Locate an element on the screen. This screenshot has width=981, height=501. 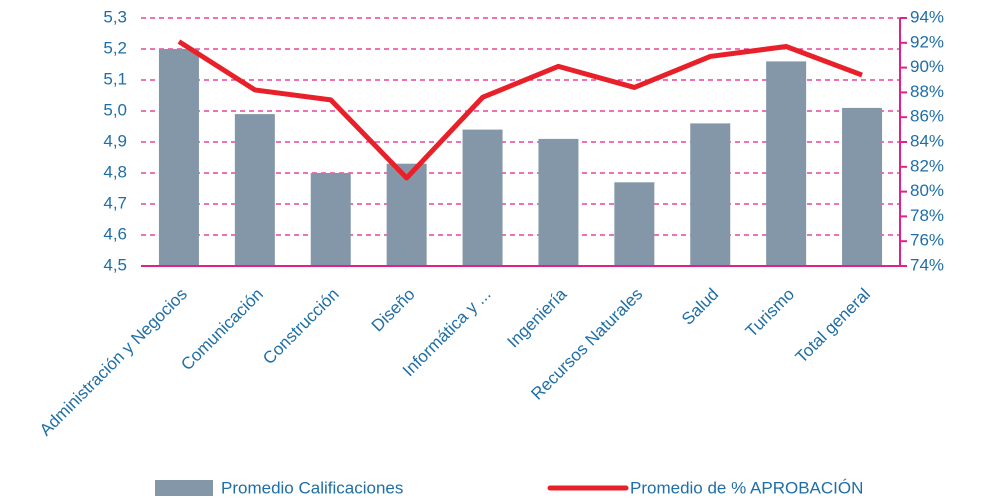
legend-label: Promedio Calificaciones is located at coordinates (312, 487).